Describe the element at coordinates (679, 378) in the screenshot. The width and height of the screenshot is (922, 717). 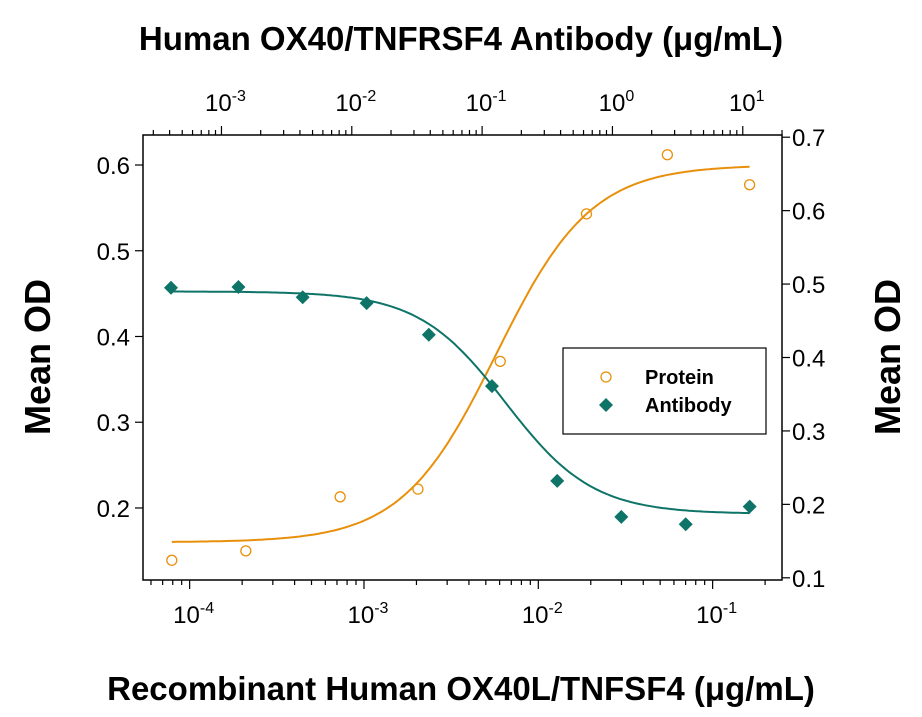
I see `legend-label-protein: Protein` at that location.